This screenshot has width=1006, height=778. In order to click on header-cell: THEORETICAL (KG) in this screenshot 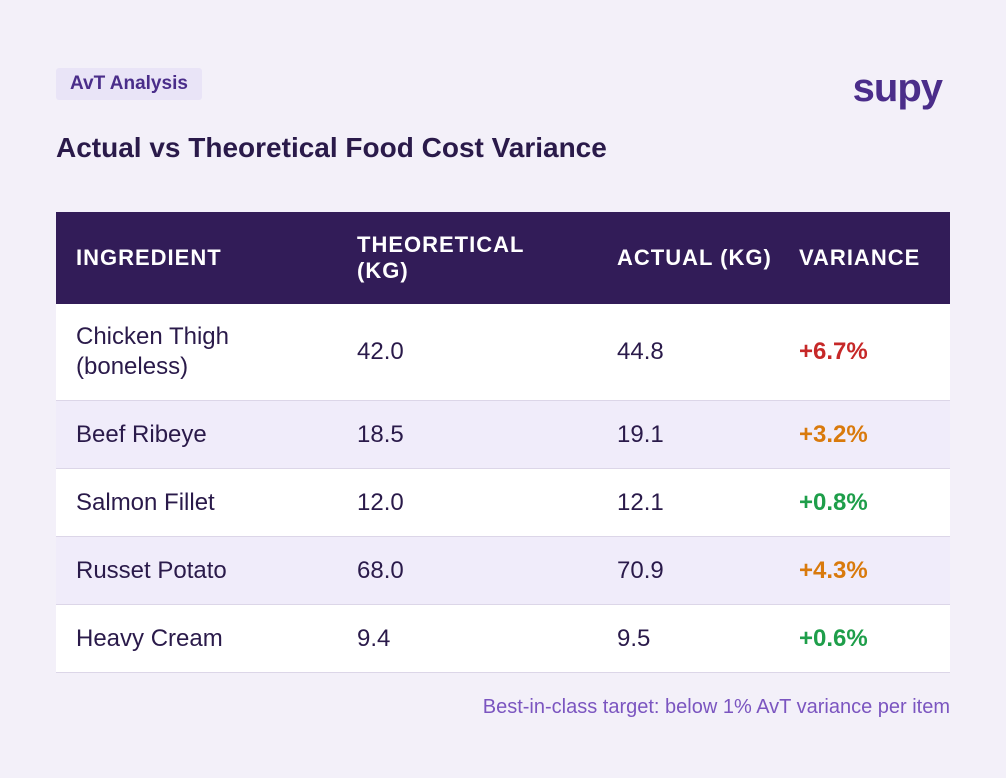, I will do `click(467, 258)`.